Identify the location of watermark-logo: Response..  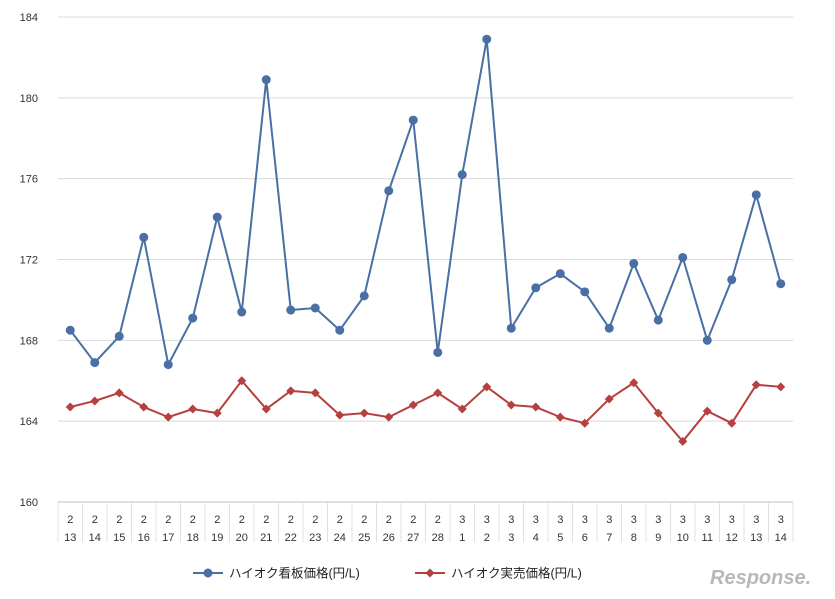
(760, 578).